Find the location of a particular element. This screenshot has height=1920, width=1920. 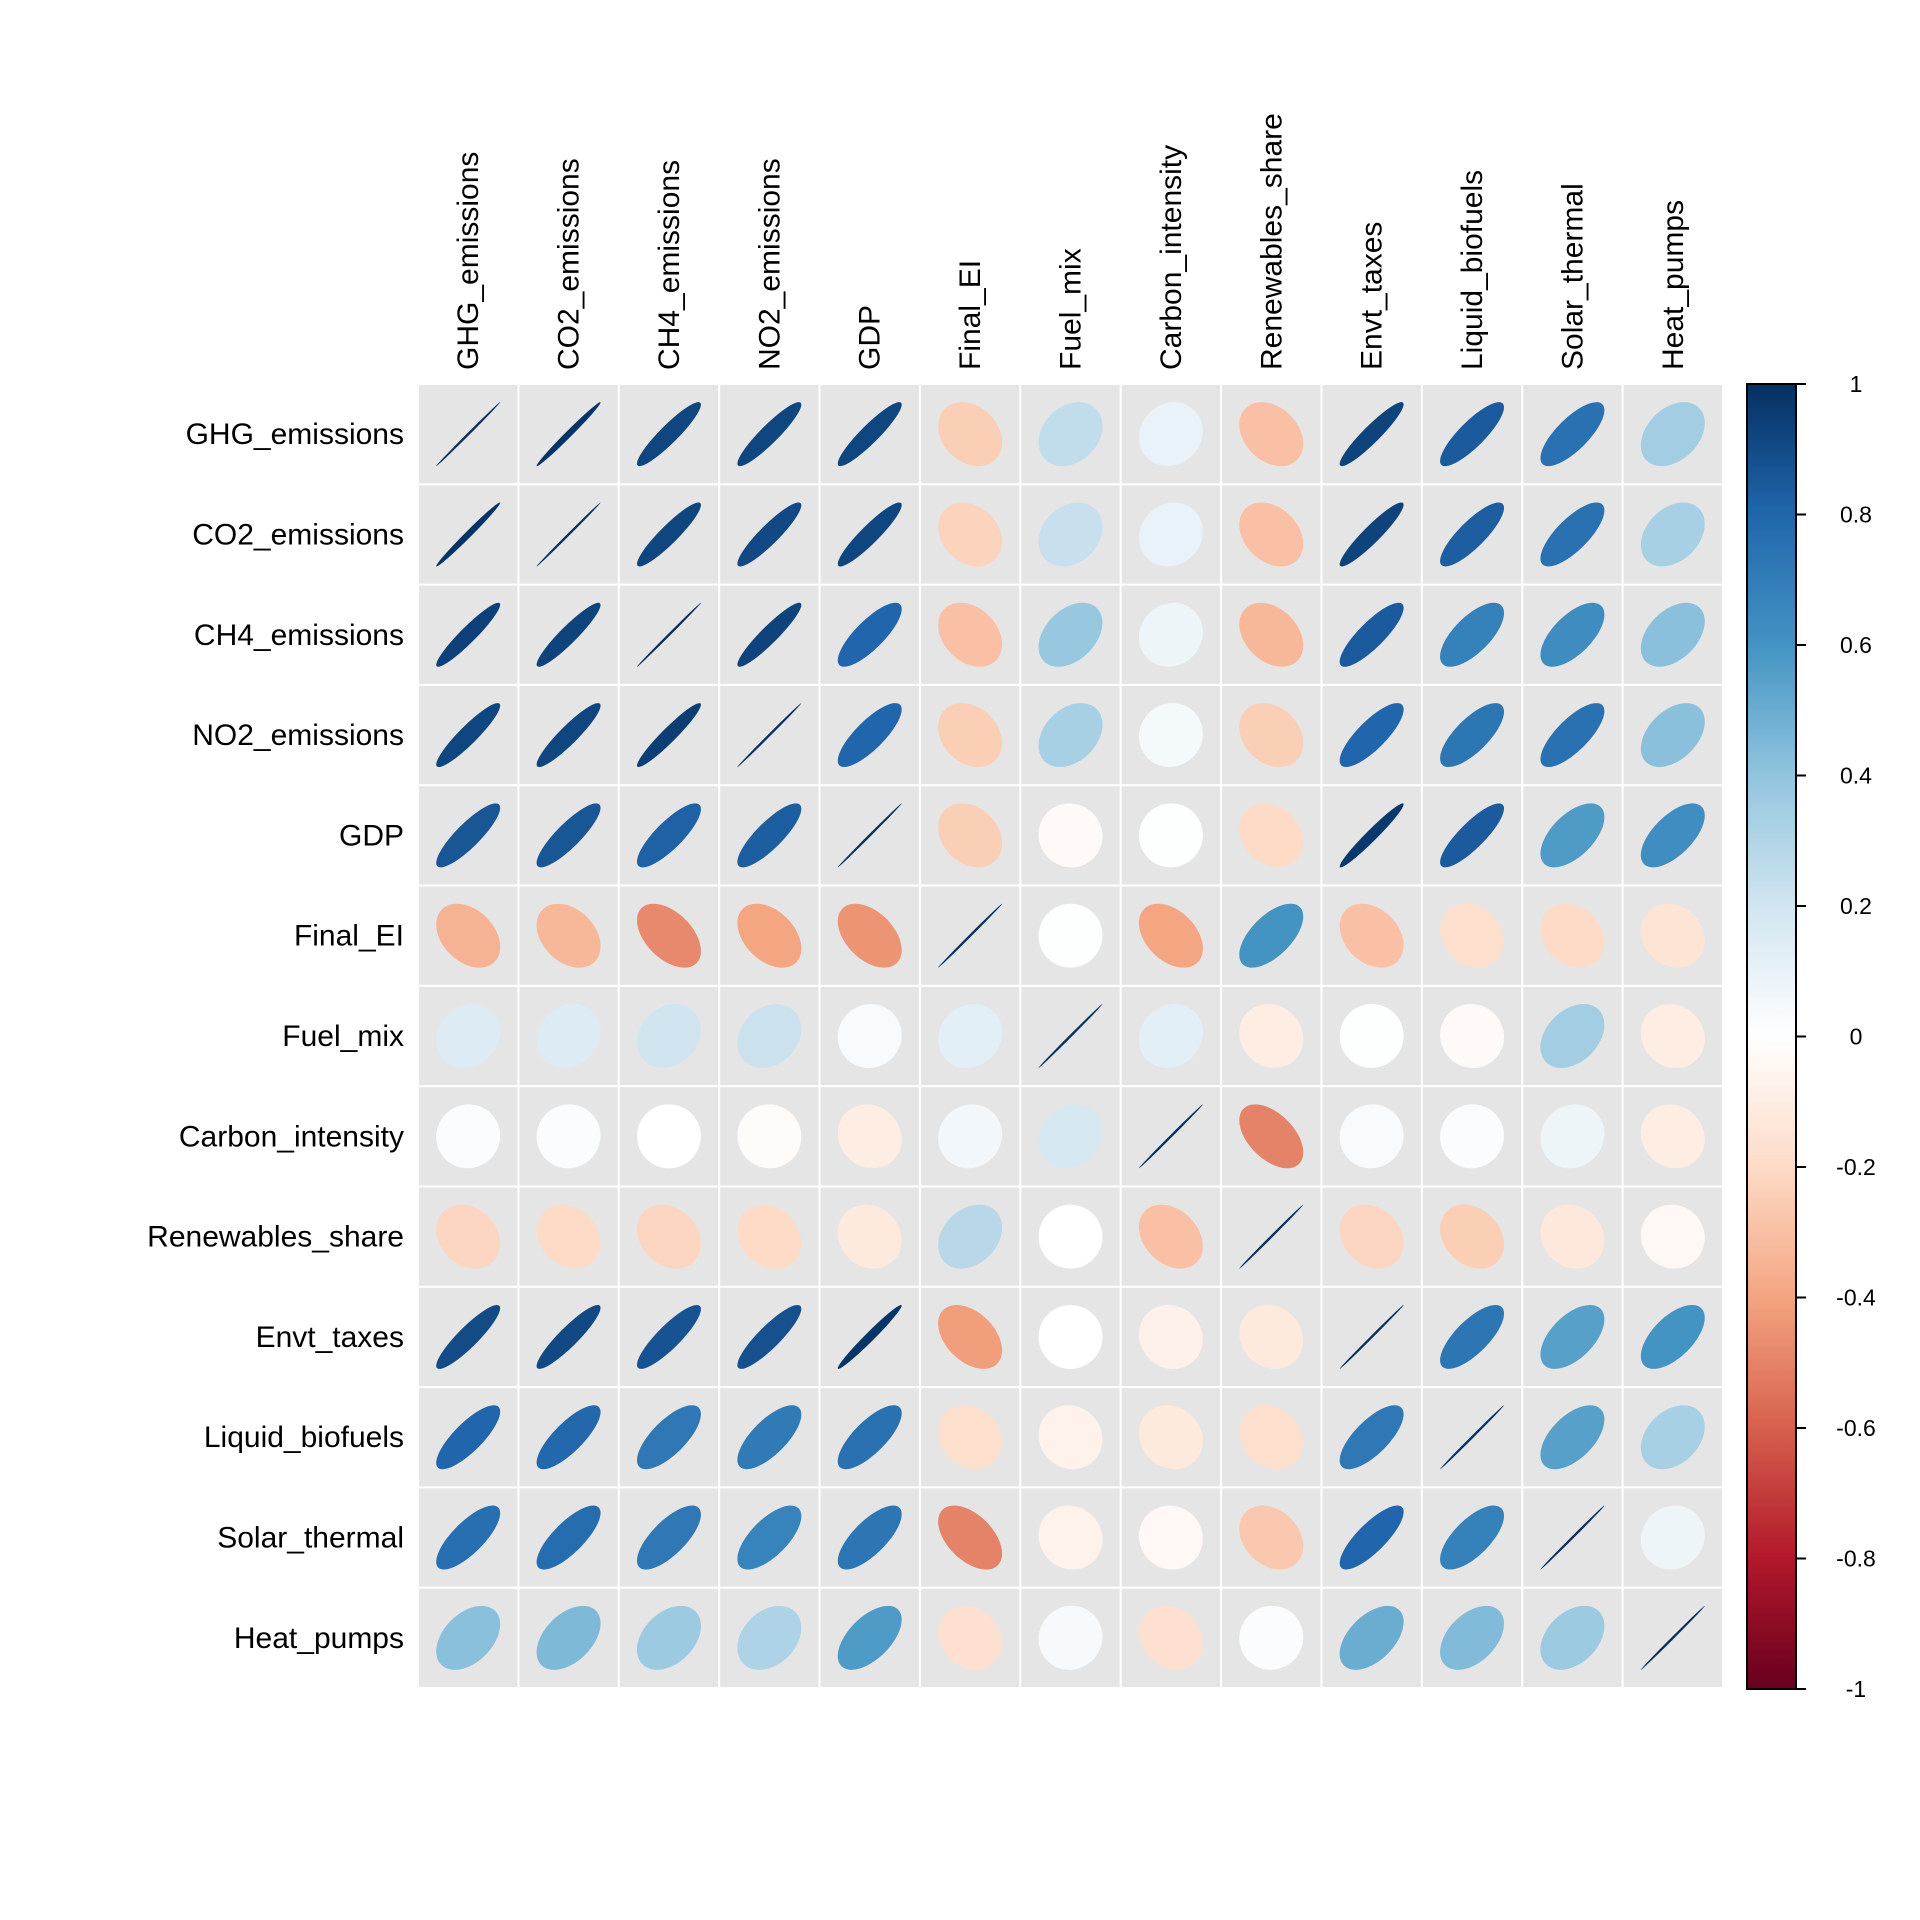

column-label: Fuel_mix is located at coordinates (1071, 309).